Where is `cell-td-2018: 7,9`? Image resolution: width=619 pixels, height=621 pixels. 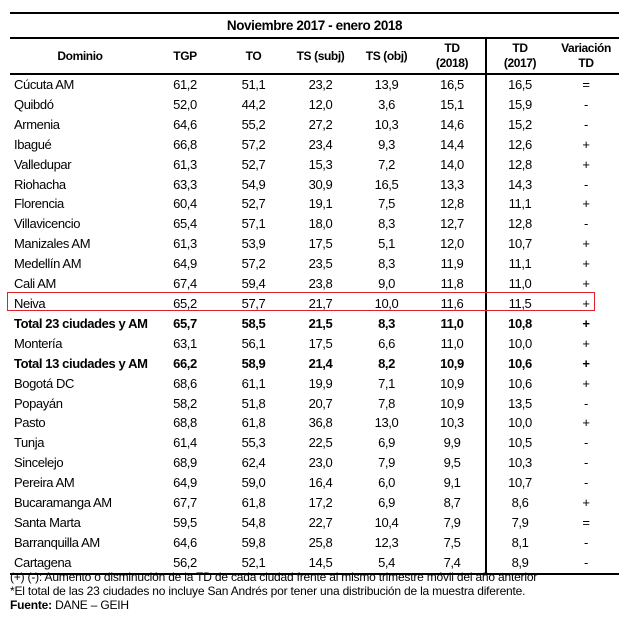
cell-td-2018: 7,9 is located at coordinates (453, 522).